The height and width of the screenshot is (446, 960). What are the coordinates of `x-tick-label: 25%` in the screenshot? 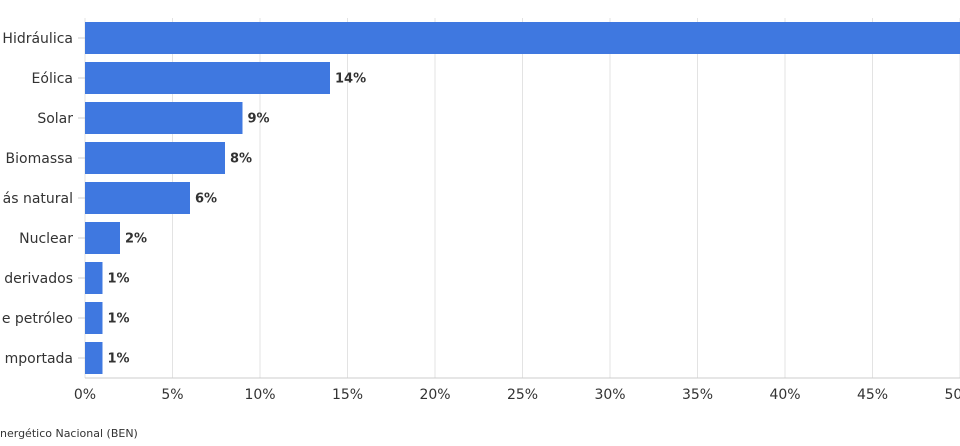 It's located at (522, 395).